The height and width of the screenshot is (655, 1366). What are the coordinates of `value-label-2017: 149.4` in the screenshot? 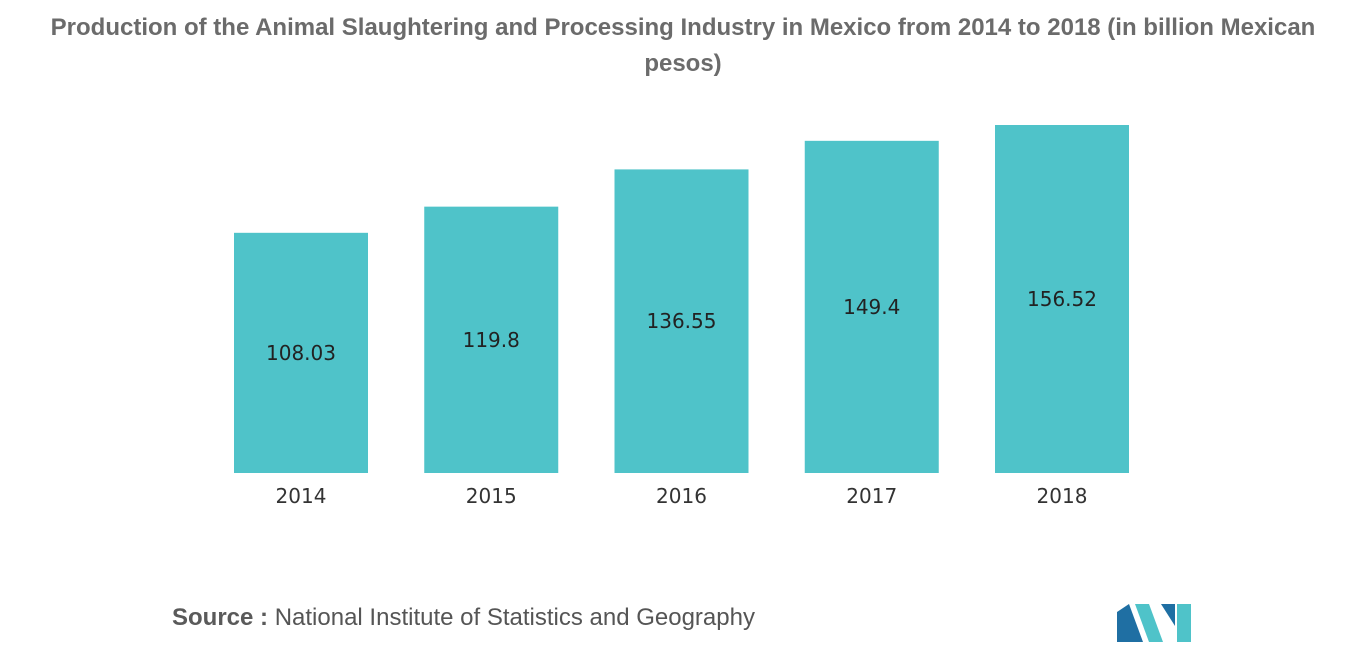 It's located at (871, 307).